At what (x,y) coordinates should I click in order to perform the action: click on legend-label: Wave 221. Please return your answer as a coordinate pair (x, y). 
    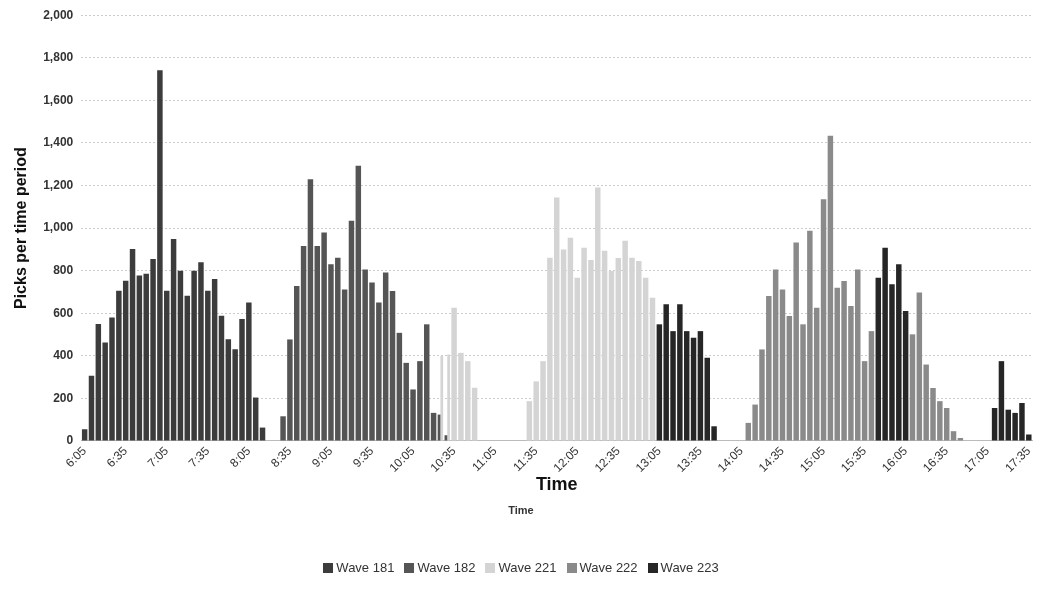
    Looking at the image, I should click on (527, 567).